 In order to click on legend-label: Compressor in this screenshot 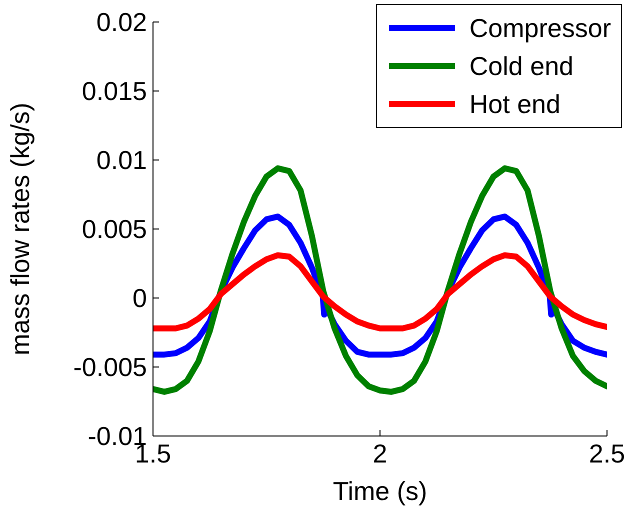, I will do `click(540, 28)`.